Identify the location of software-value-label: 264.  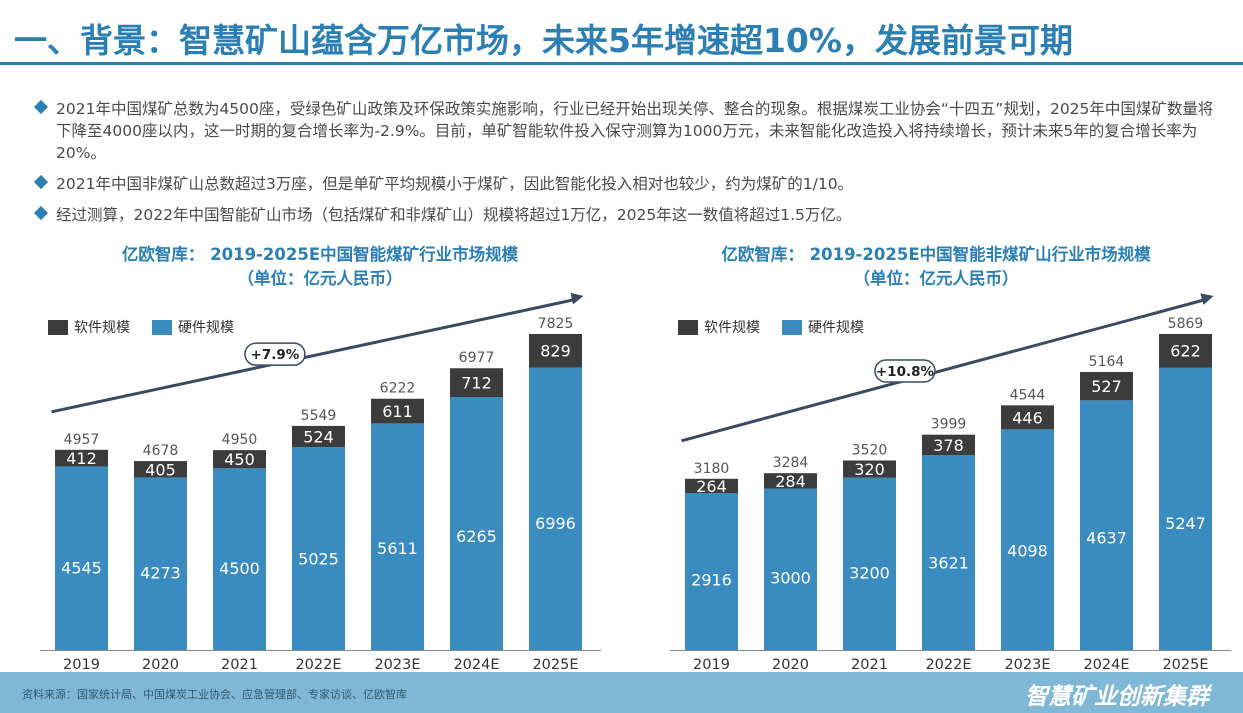
(711, 486).